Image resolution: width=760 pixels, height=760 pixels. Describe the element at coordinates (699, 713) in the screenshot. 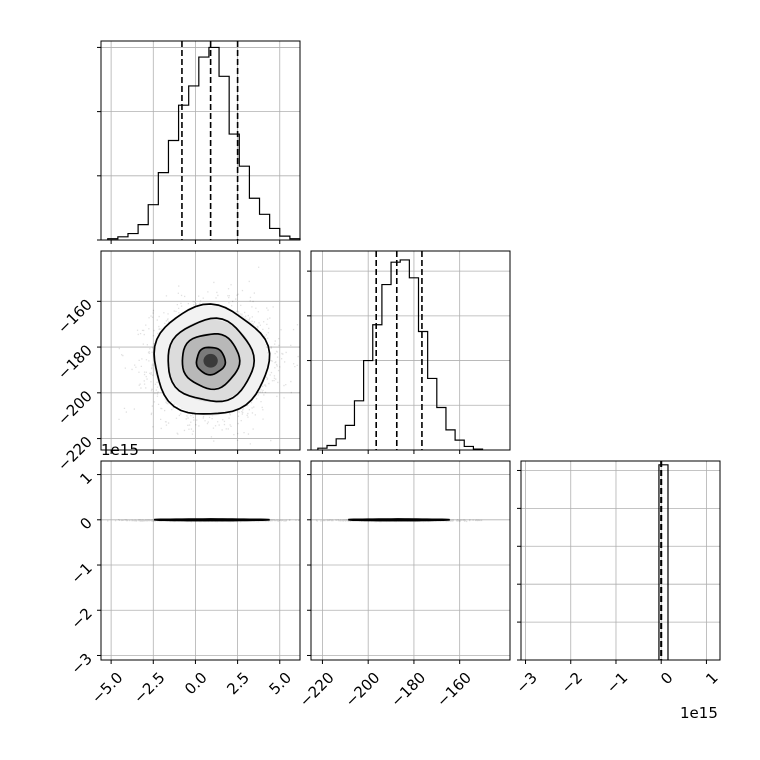

I see `x-offset-text-param-2: 1e15` at that location.